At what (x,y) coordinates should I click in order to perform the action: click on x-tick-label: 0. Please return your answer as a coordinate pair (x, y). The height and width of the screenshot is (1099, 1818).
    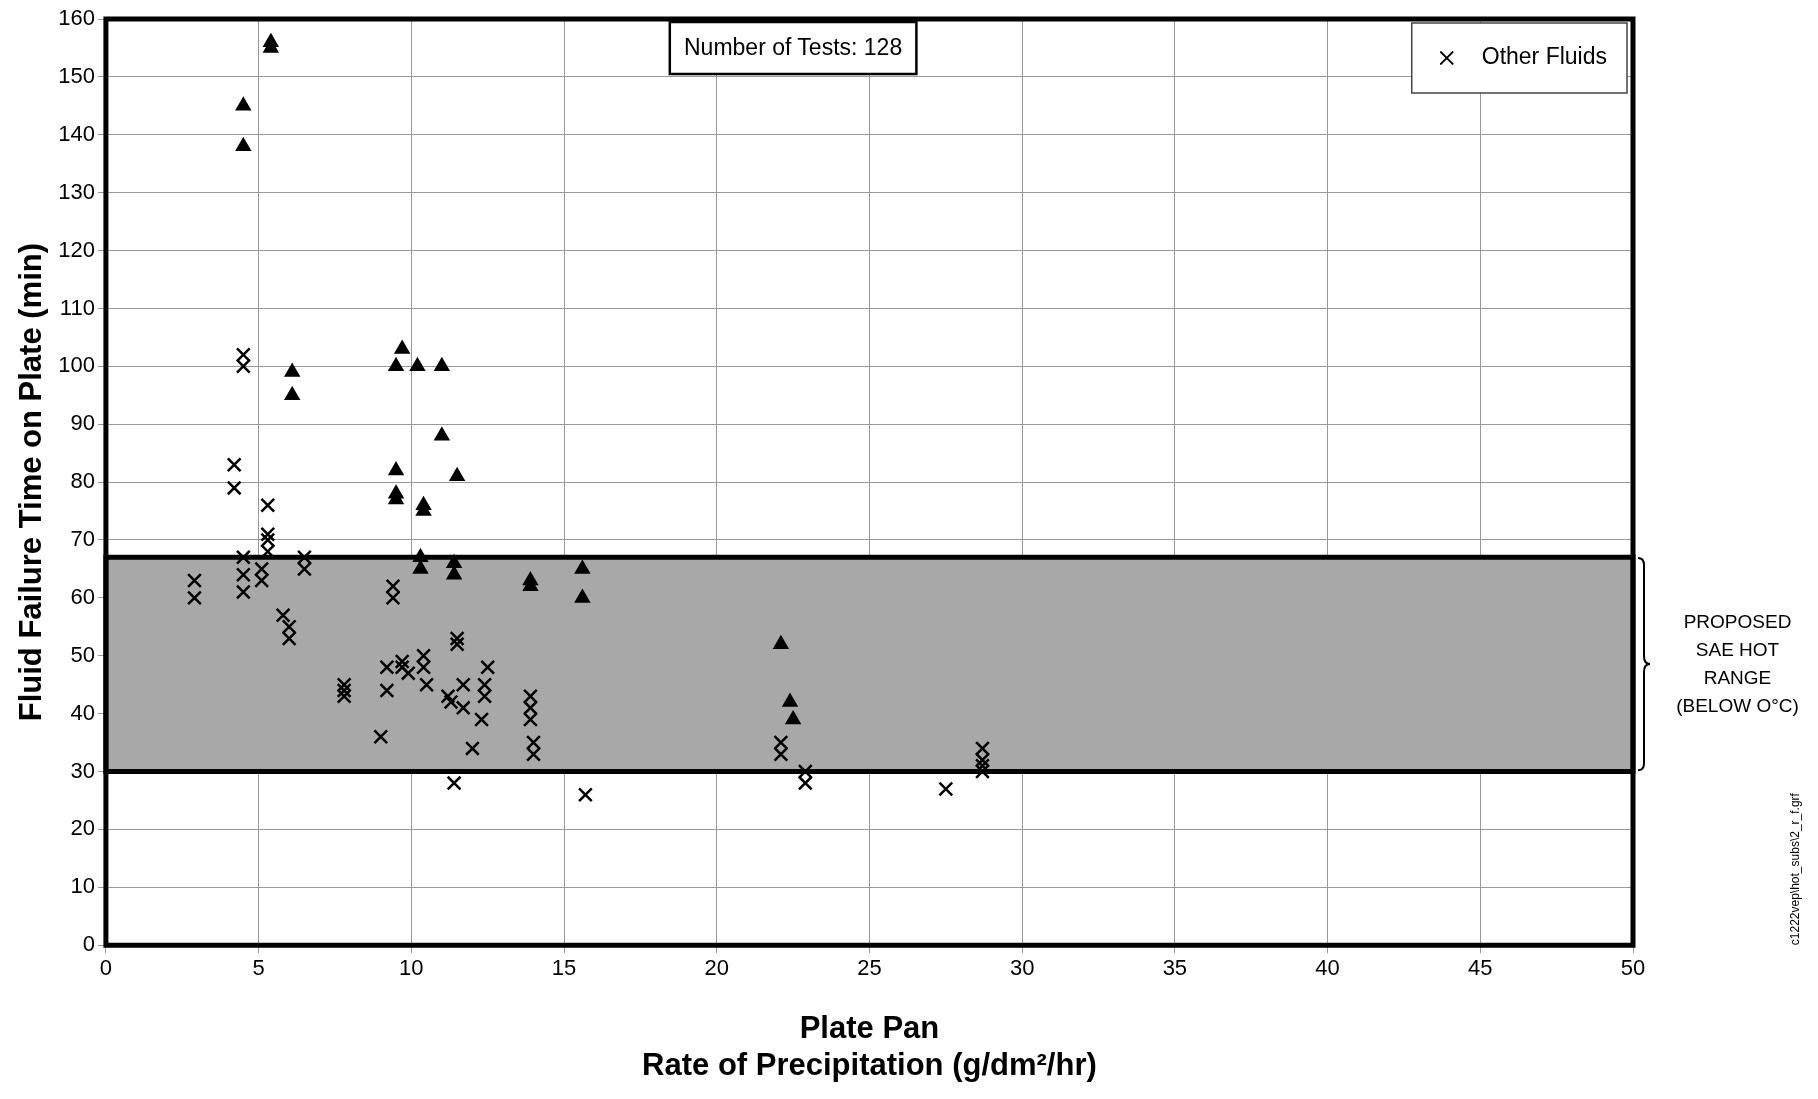
    Looking at the image, I should click on (106, 968).